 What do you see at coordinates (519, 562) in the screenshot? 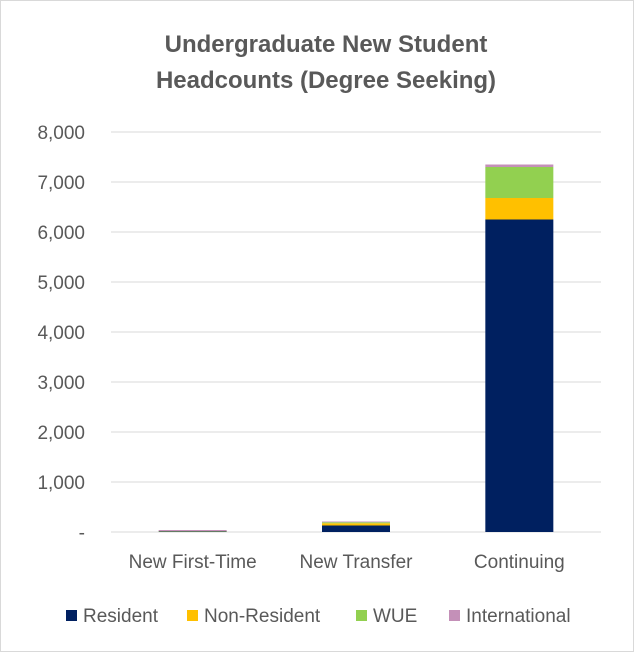
I see `x-tick-label: Continuing` at bounding box center [519, 562].